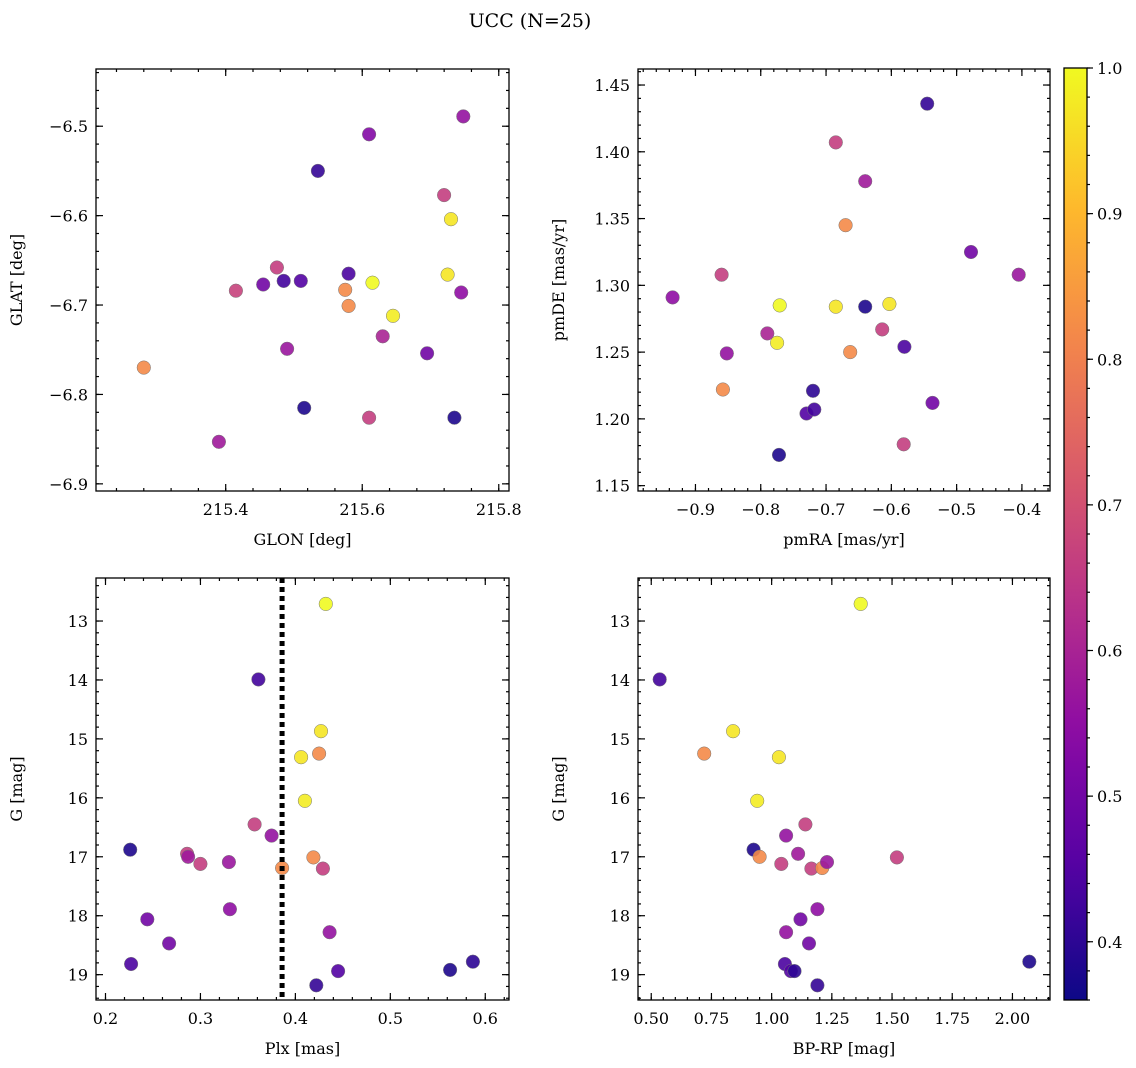 The height and width of the screenshot is (1068, 1136). I want to click on x-tick-label: −0.8, so click(760, 509).